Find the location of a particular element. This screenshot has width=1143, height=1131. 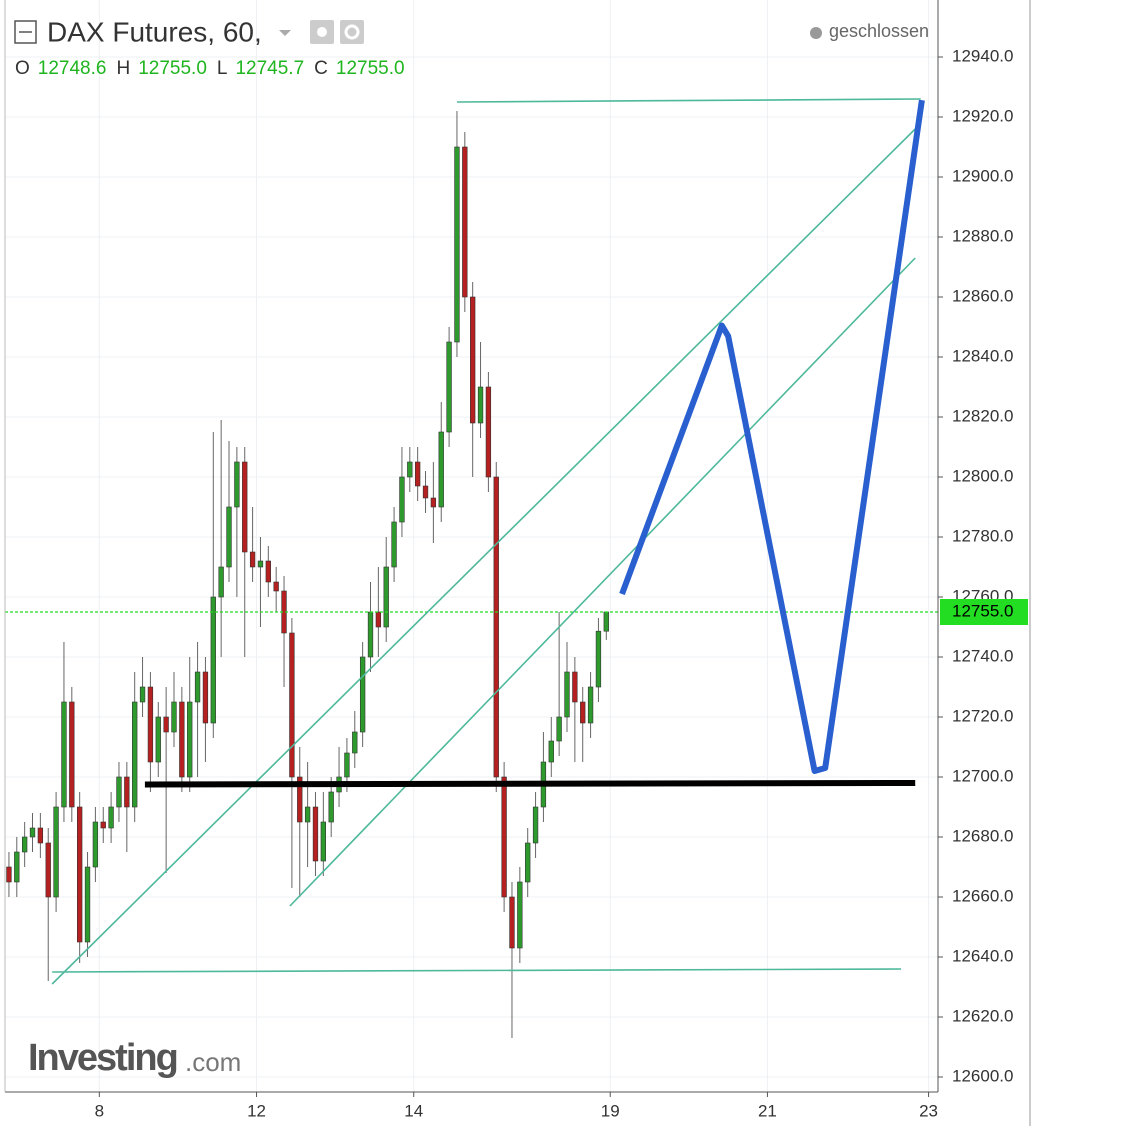

y-tick-label: 12700.0 is located at coordinates (982, 775).